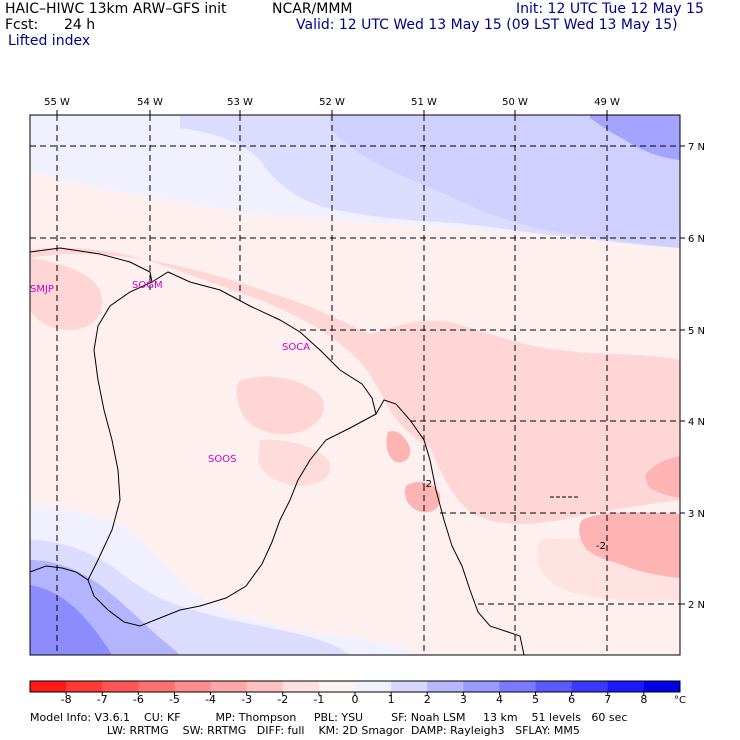  I want to click on colorbar-label: 0, so click(355, 699).